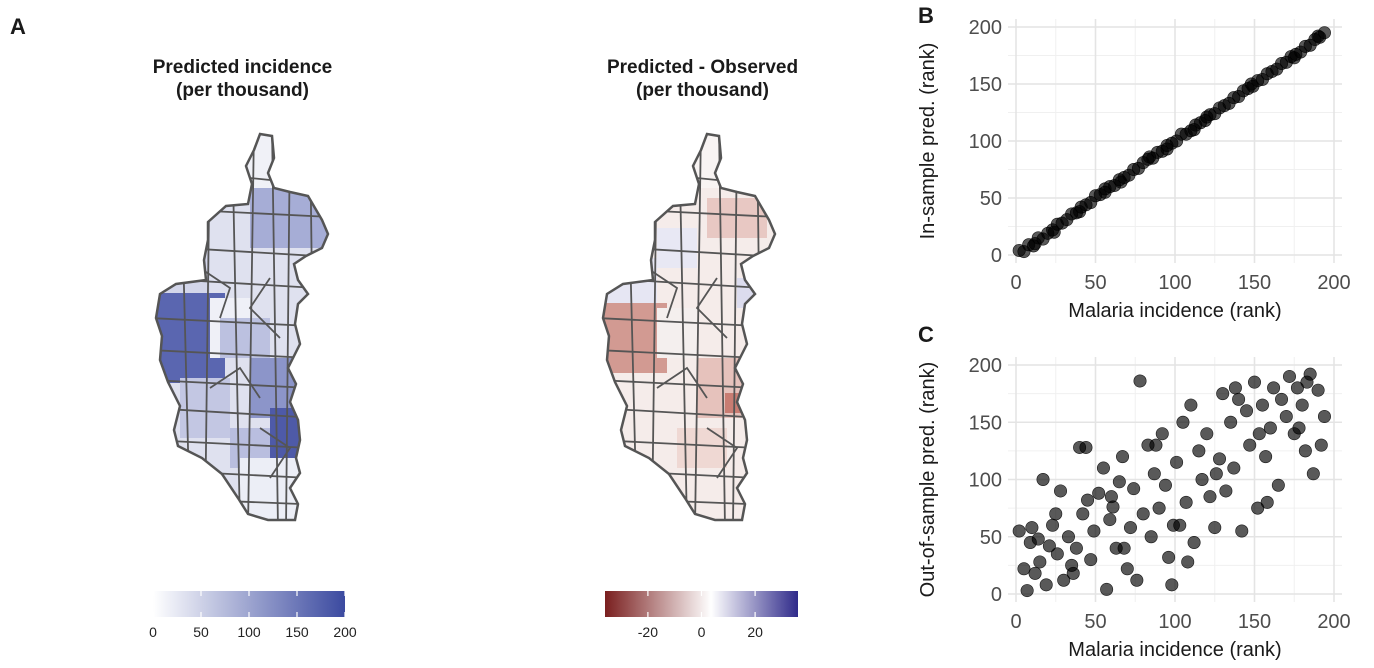 Image resolution: width=1374 pixels, height=668 pixels. What do you see at coordinates (1174, 283) in the screenshot?
I see `x-tick-label: 100` at bounding box center [1174, 283].